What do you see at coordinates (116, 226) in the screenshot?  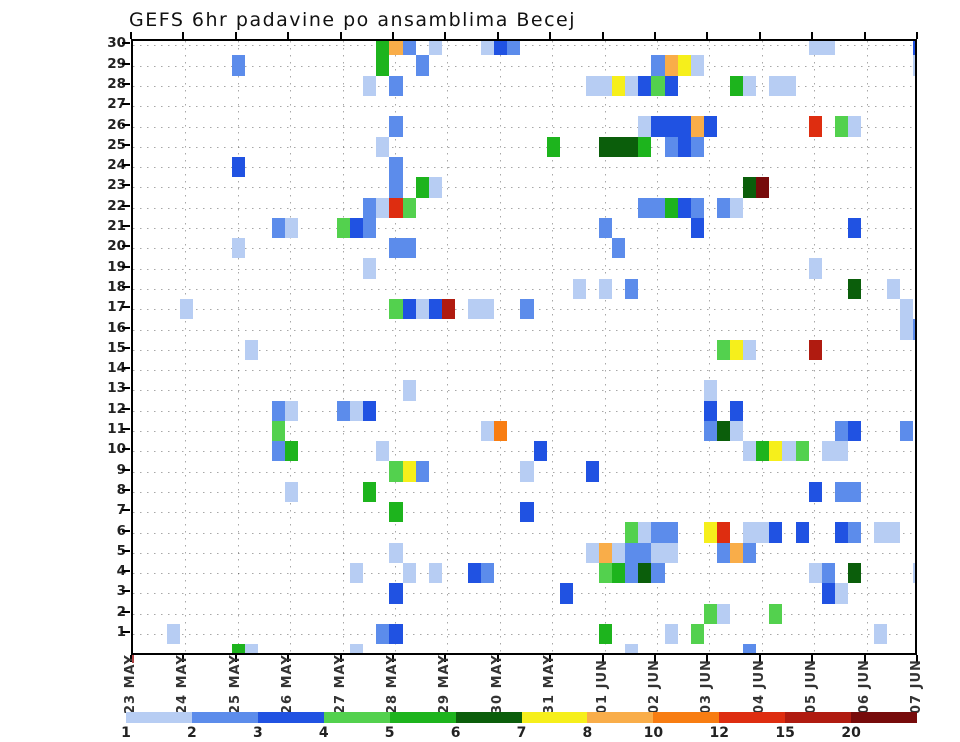 I see `y-axis-label: 21` at bounding box center [116, 226].